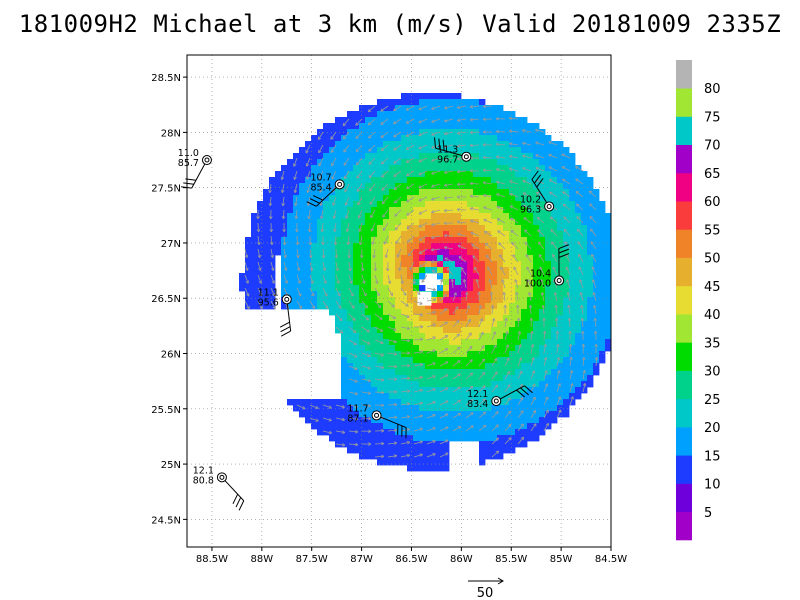 The image size is (800, 600). I want to click on x-tick-label: 86W, so click(461, 559).